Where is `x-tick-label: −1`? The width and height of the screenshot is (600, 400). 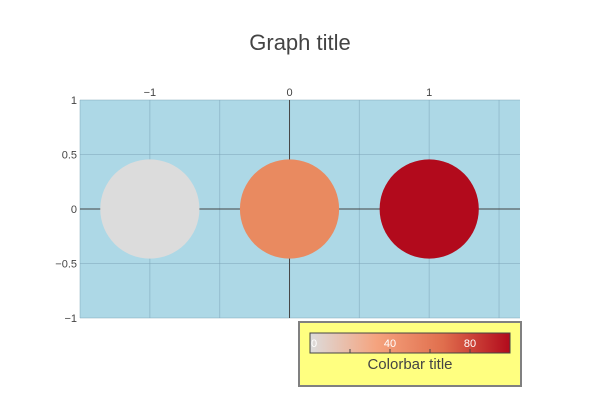 x-tick-label: −1 is located at coordinates (150, 93).